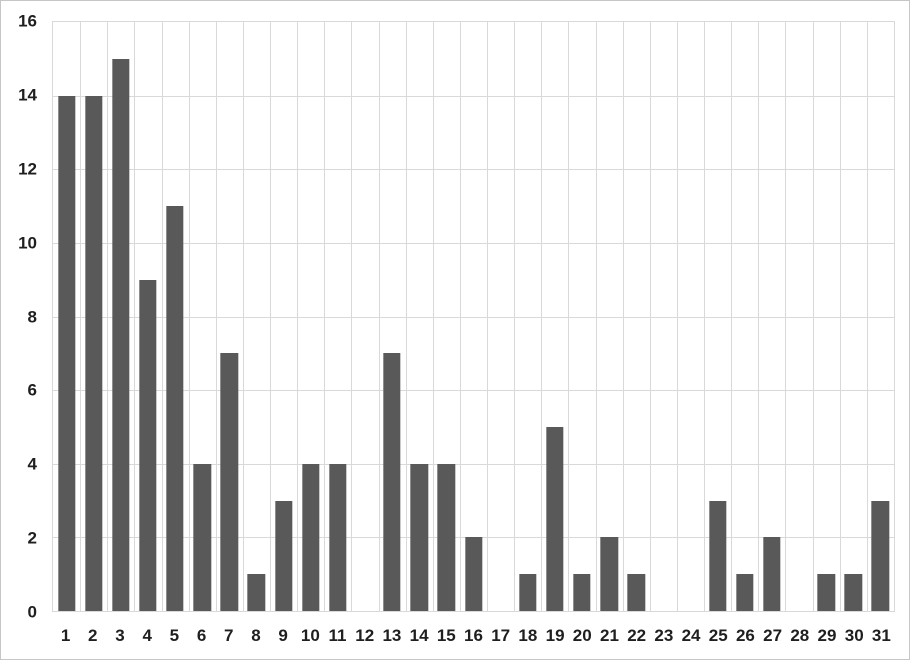 This screenshot has width=910, height=660. What do you see at coordinates (23, 317) in the screenshot?
I see `y-axis-labels: 0 2 4 6 8 10 12 14 16` at bounding box center [23, 317].